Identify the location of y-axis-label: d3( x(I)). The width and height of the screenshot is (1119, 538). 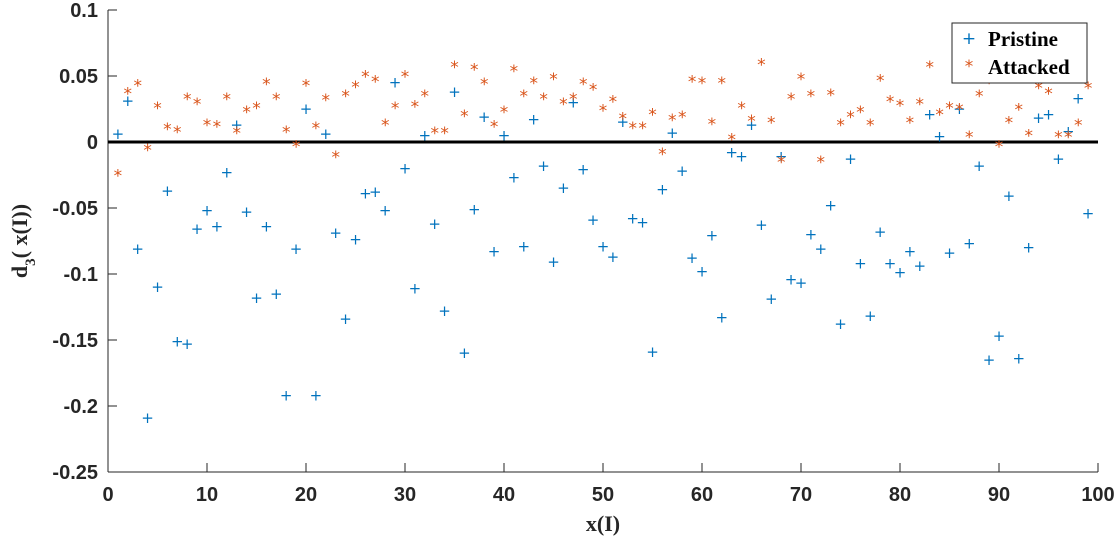
(23, 241).